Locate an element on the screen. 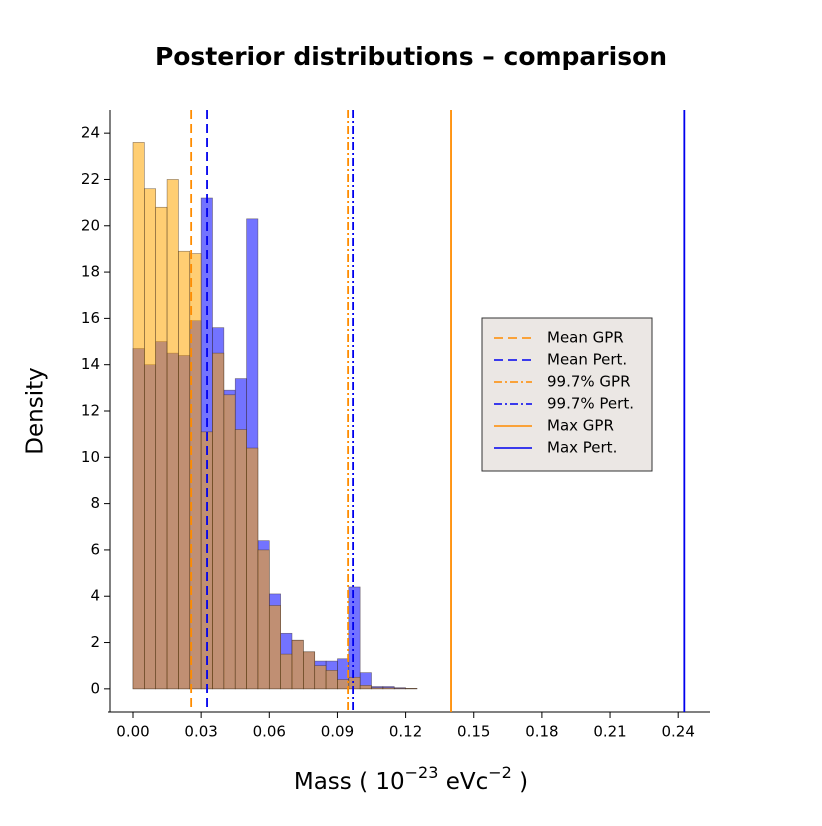 Image resolution: width=822 pixels, height=826 pixels. x-tick-label: 0.03 is located at coordinates (200, 732).